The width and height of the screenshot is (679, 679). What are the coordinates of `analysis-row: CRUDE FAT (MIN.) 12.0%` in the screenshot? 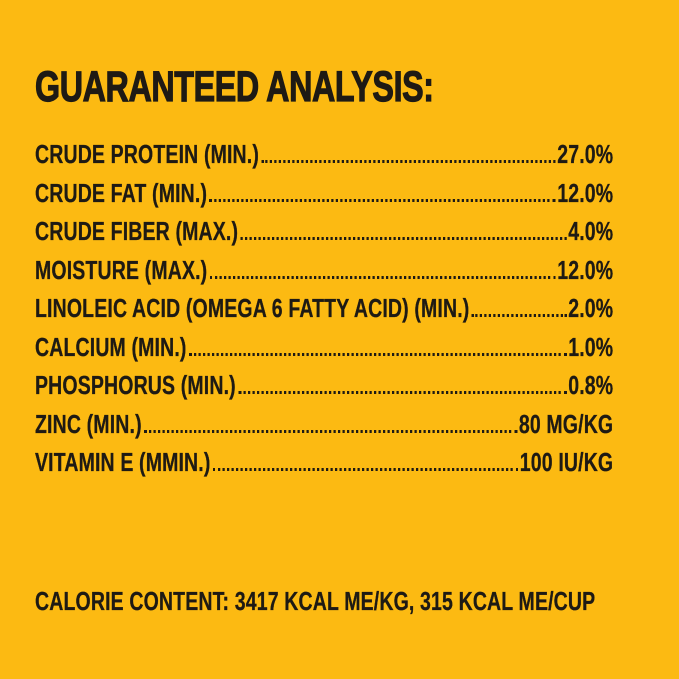 It's located at (324, 193).